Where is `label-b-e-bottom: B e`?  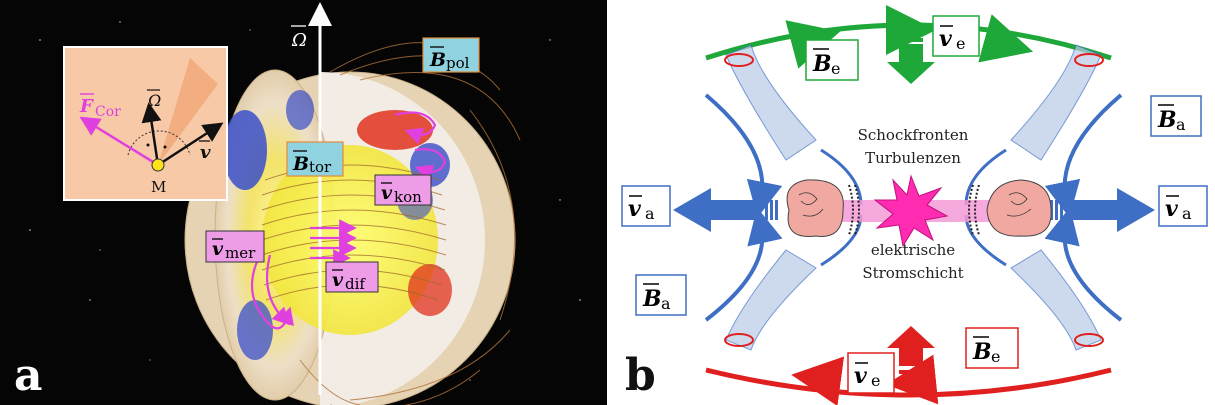
label-b-e-bottom: B e is located at coordinates (992, 348).